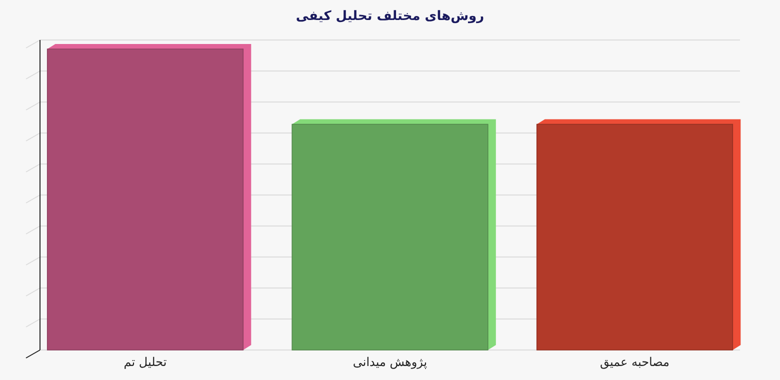  I want to click on x-tick-label: تحلیل تم, so click(145, 362).